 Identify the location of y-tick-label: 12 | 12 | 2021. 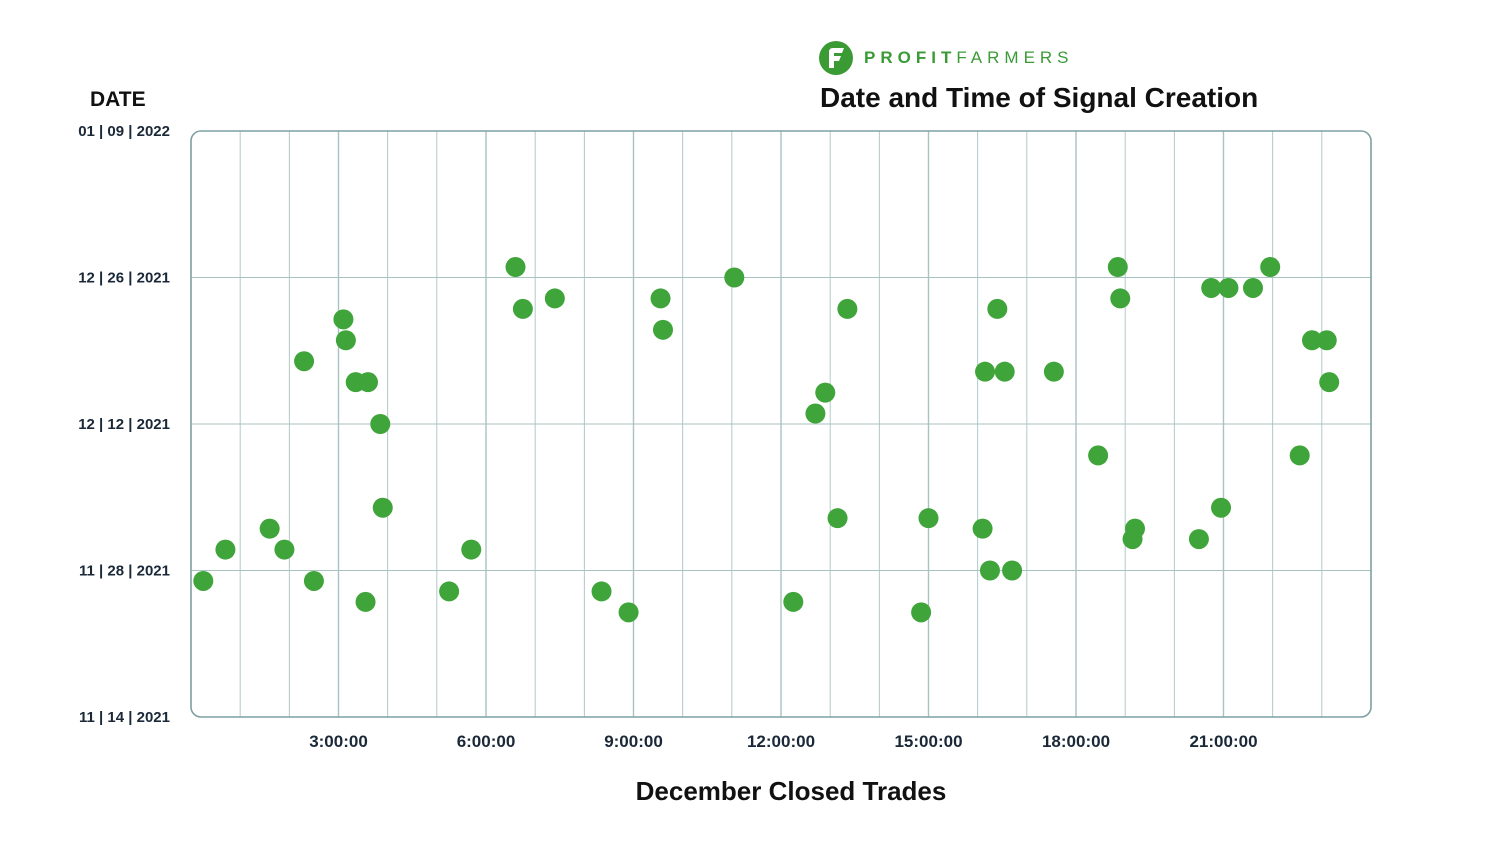
(124, 424).